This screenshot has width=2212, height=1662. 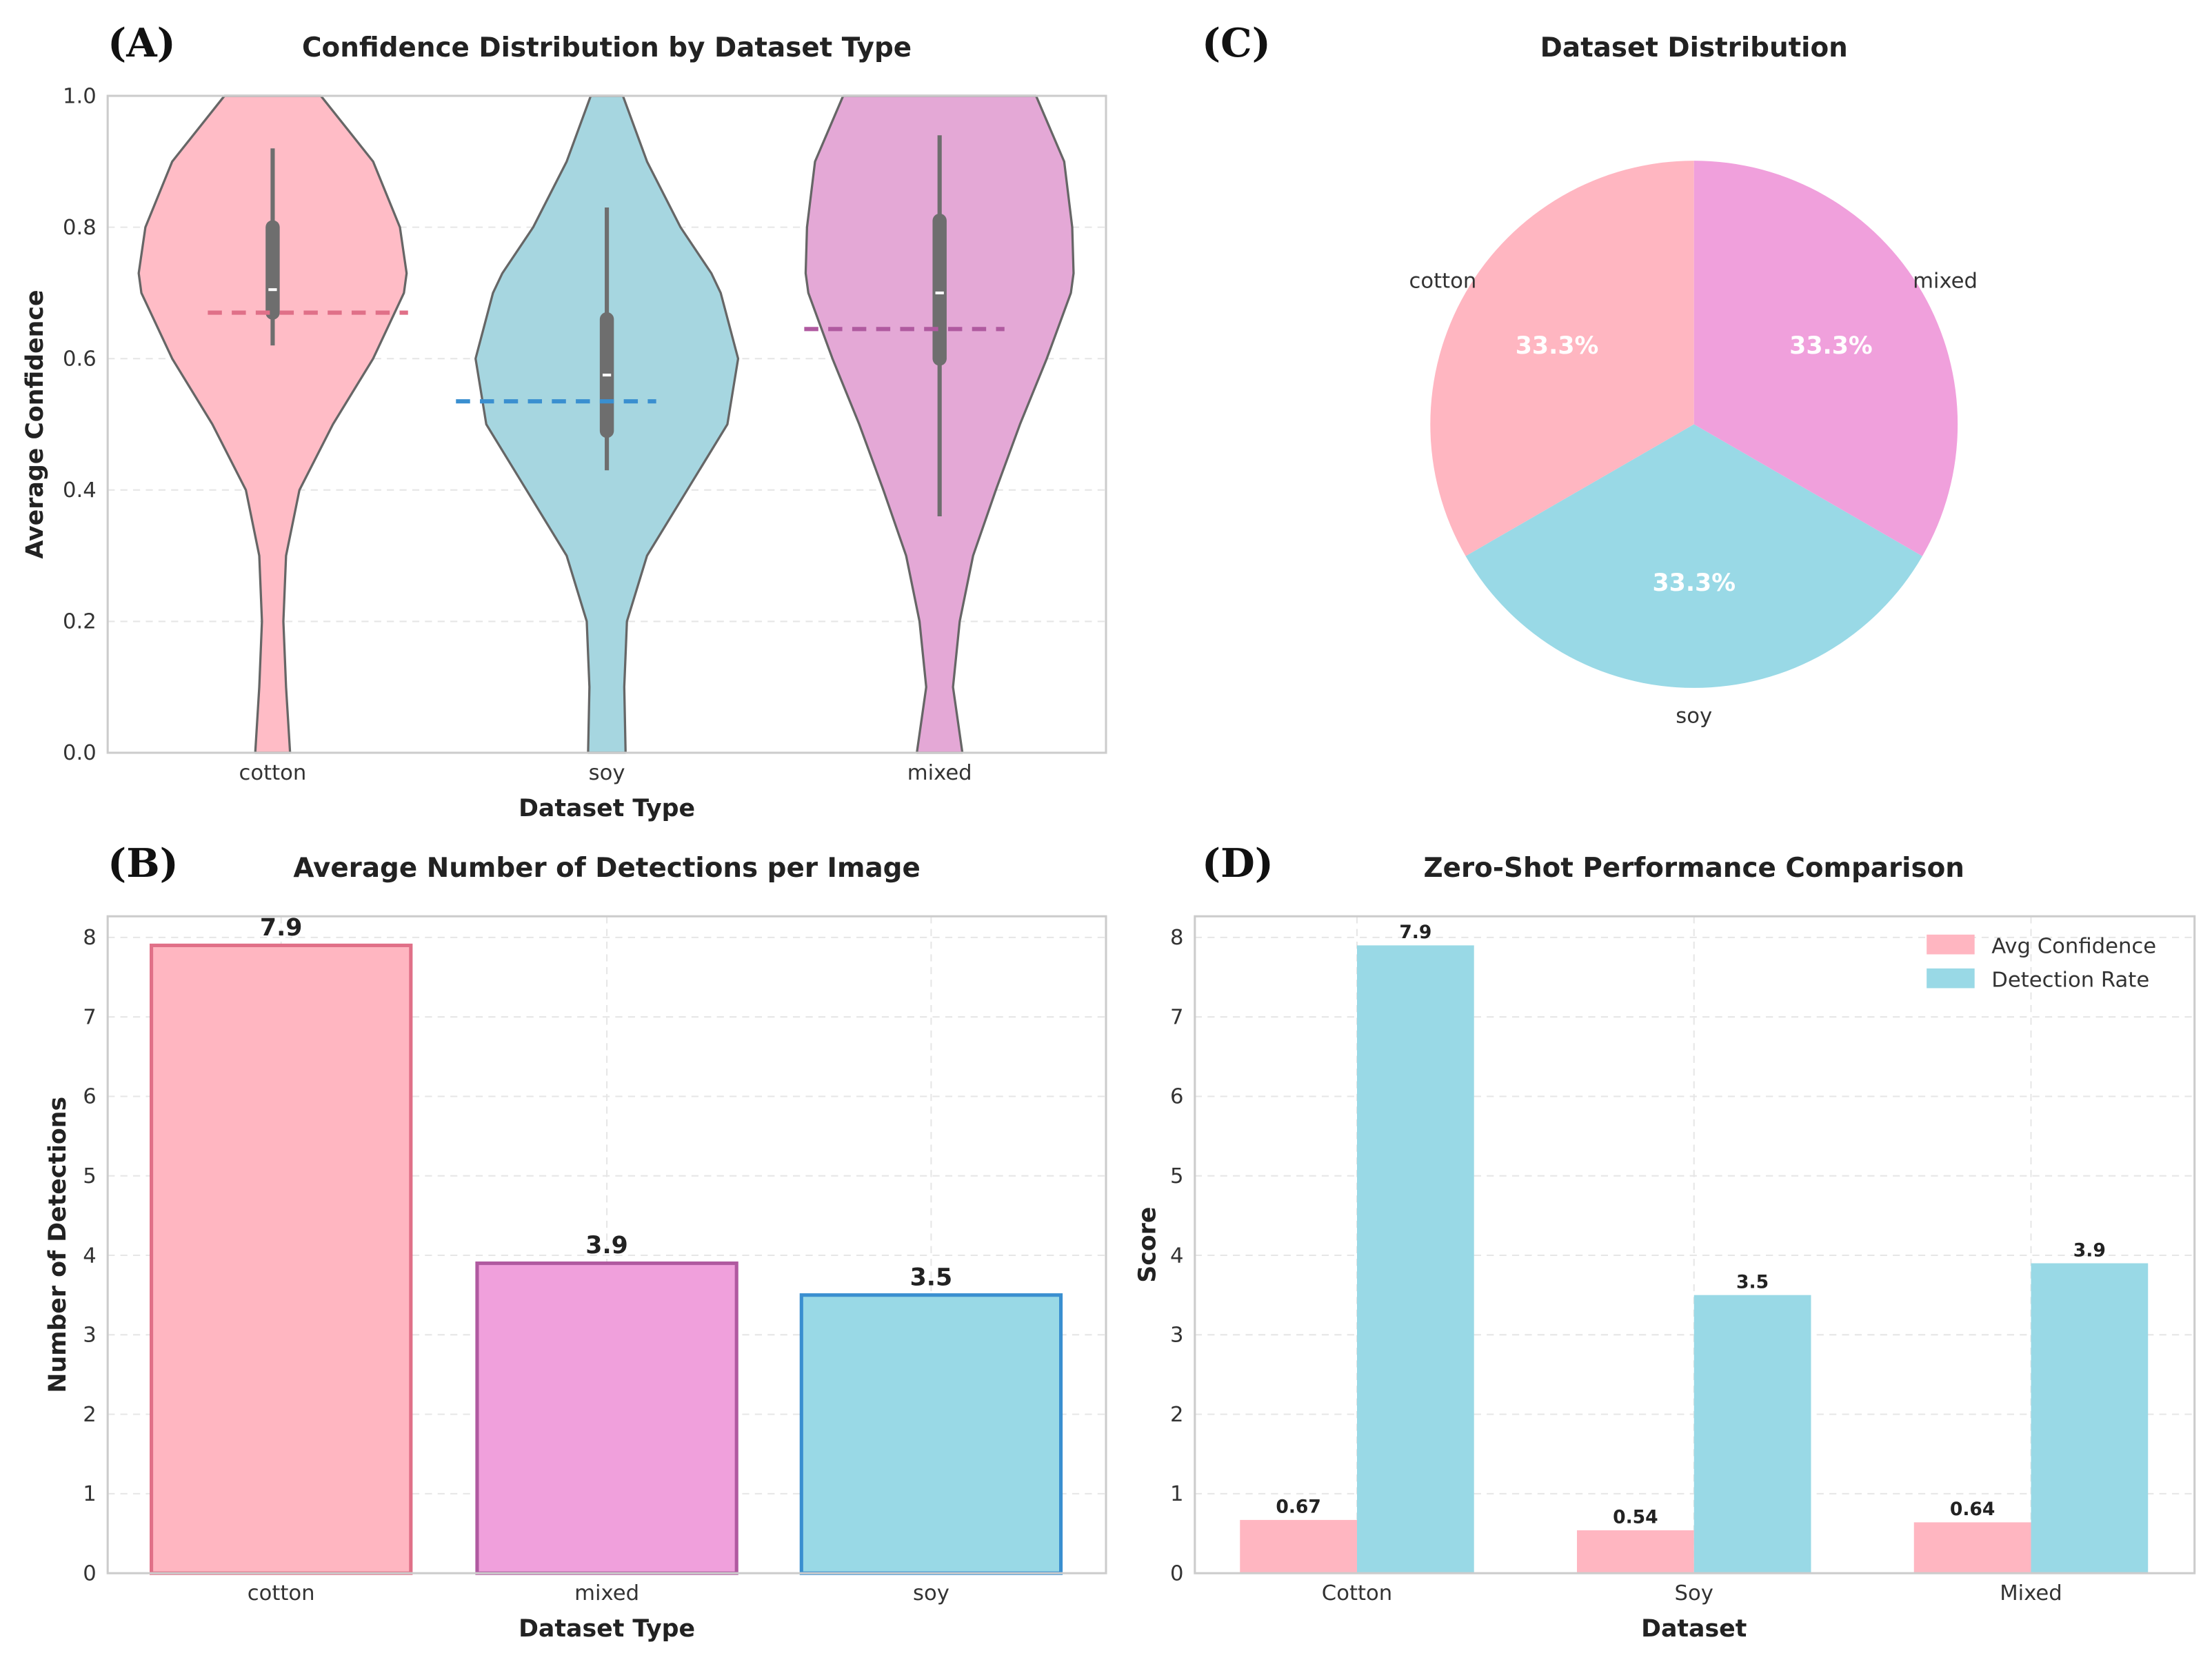 What do you see at coordinates (1694, 868) in the screenshot?
I see `chart-title-d: Zero-Shot Performance Comparison` at bounding box center [1694, 868].